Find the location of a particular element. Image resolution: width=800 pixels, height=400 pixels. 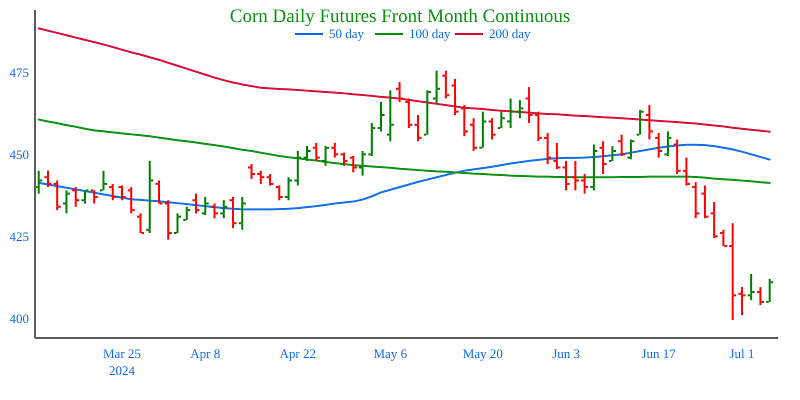

x-tick-label: Apr 22 is located at coordinates (298, 353).